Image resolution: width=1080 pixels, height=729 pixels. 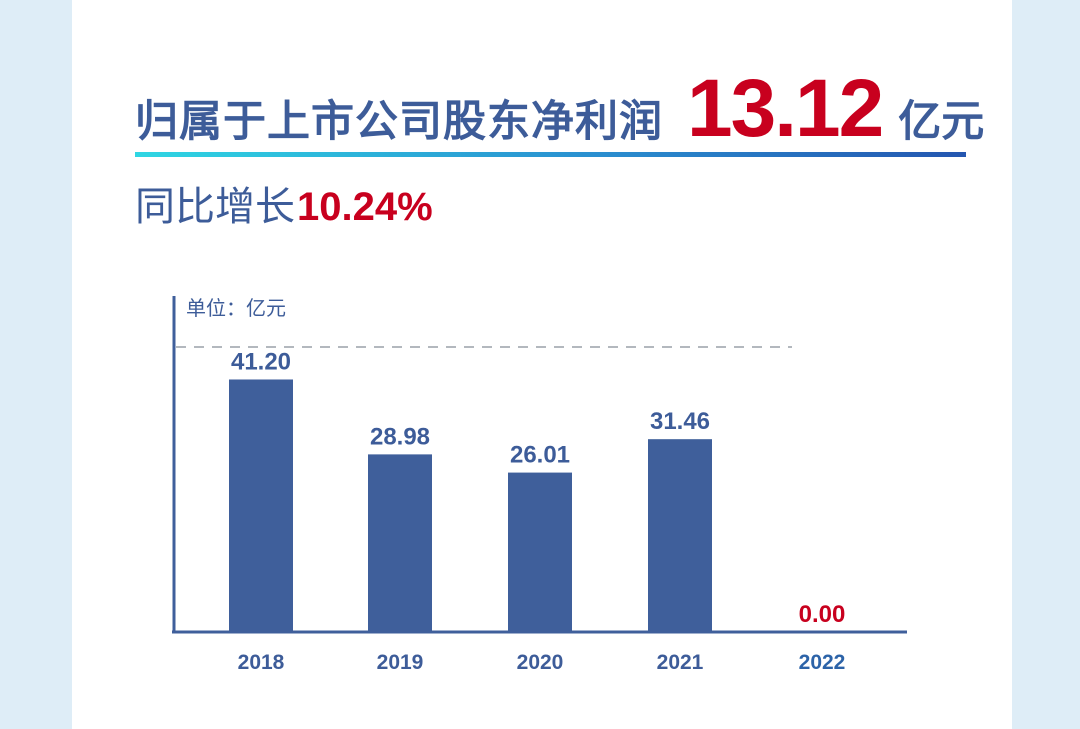 I want to click on headline: 归属于上市公司股东净利润 13.12 亿元, so click(x=559, y=108).